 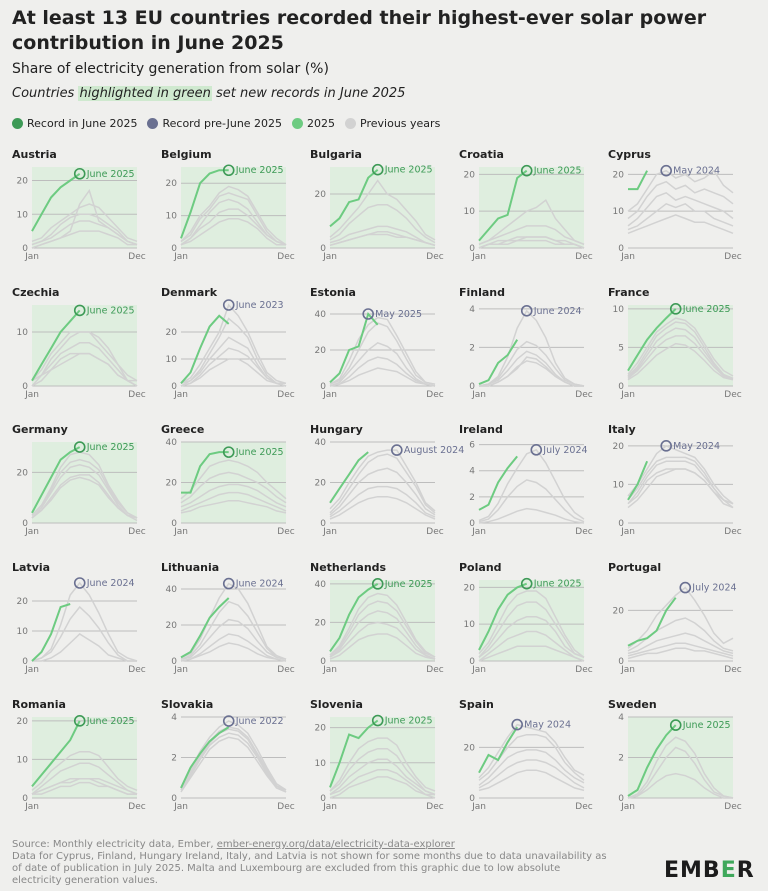 I want to click on logo-text-accent: E, so click(x=728, y=870).